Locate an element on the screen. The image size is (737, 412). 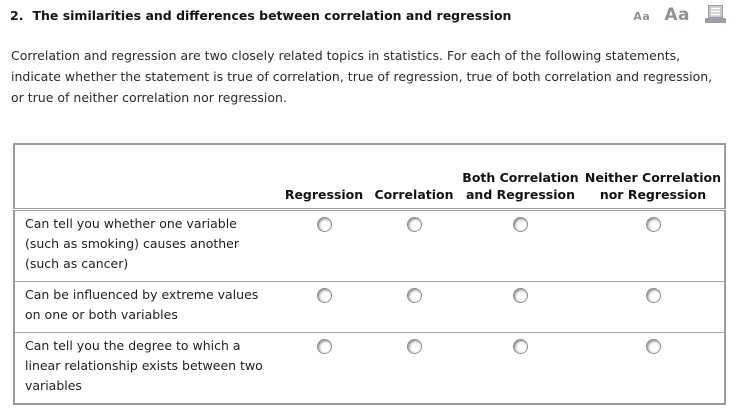
printer-icon is located at coordinates (715, 16).